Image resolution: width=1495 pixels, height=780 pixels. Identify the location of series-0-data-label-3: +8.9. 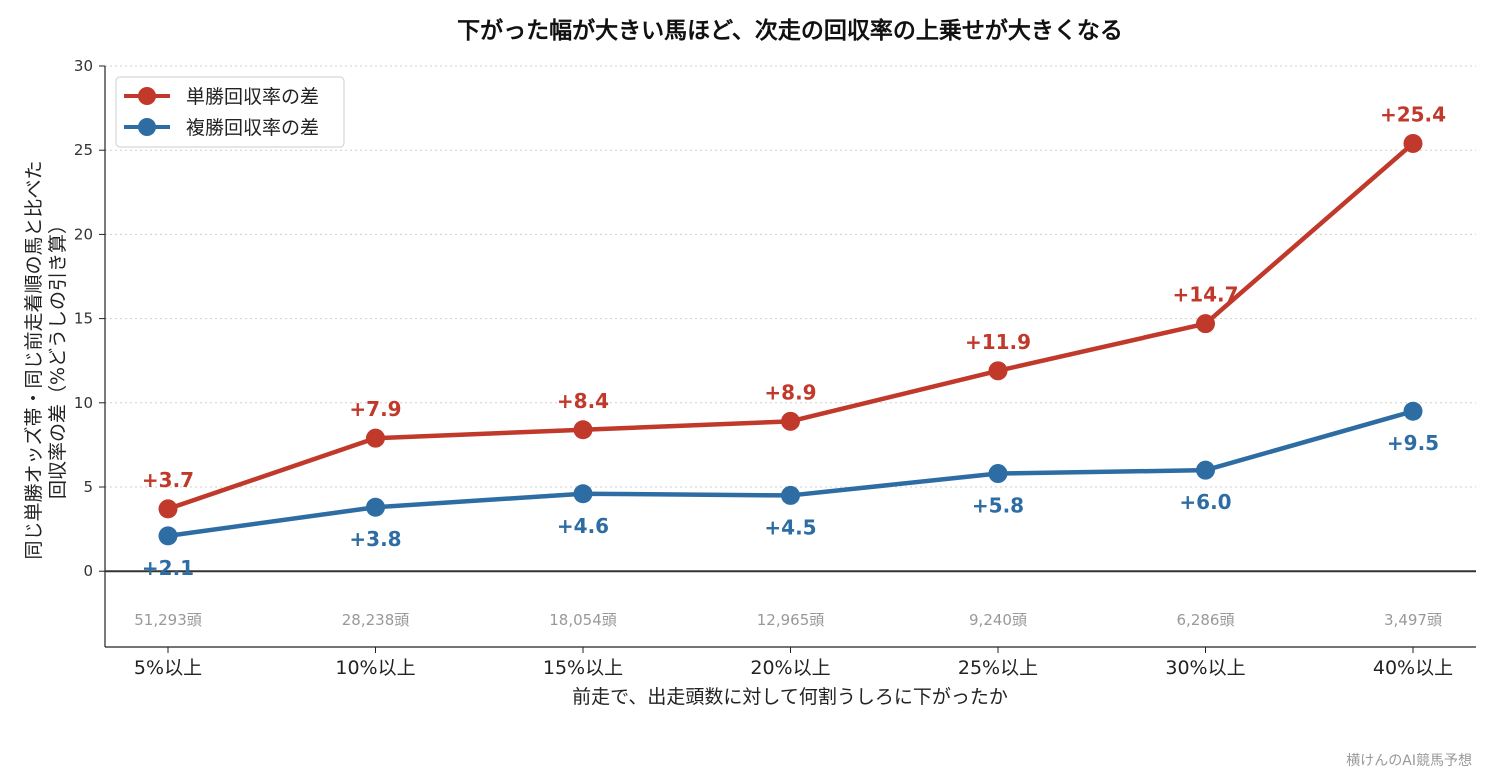
(790, 392).